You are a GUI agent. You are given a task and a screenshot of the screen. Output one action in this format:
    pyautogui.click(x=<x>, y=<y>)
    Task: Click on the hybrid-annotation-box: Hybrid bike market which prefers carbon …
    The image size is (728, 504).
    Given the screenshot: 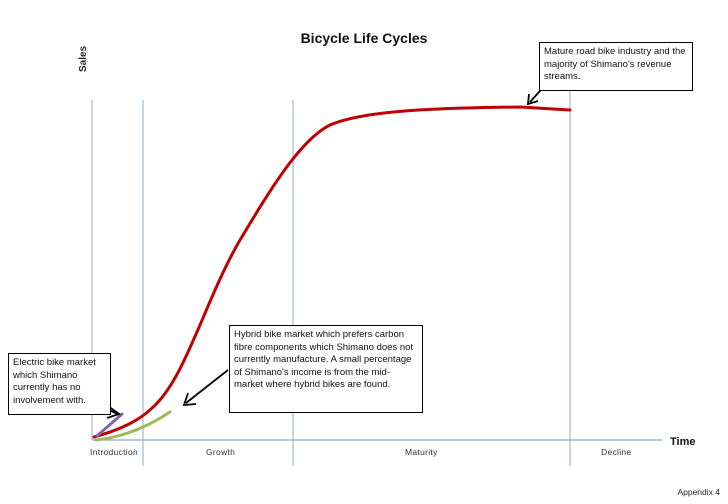 What is the action you would take?
    pyautogui.click(x=326, y=369)
    